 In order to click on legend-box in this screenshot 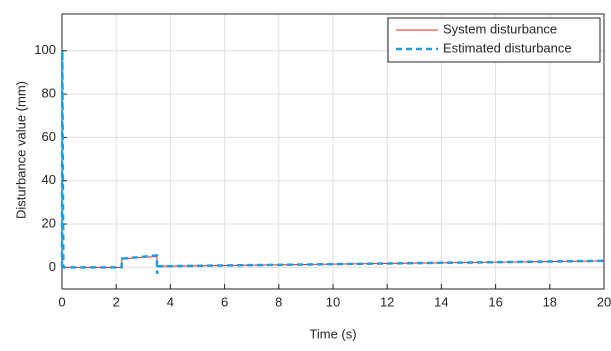, I will do `click(494, 40)`.